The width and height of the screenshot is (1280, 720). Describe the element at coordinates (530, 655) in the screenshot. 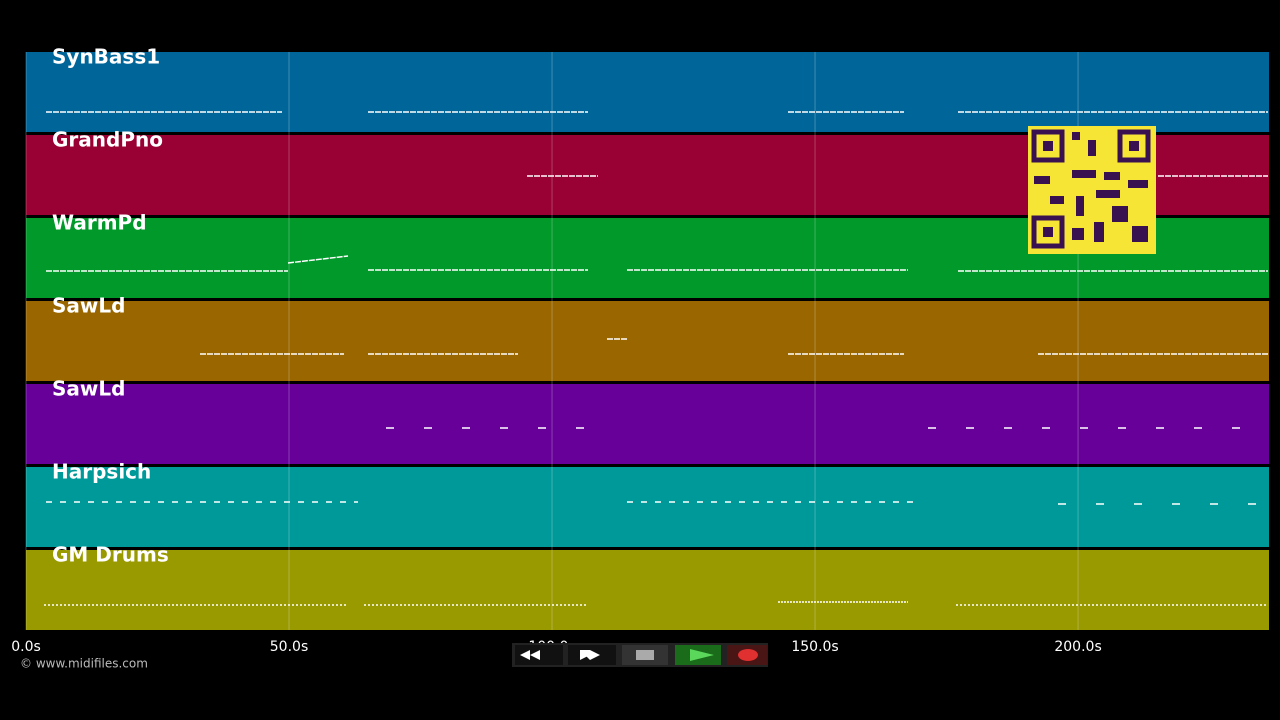

I see `rewind-icon` at that location.